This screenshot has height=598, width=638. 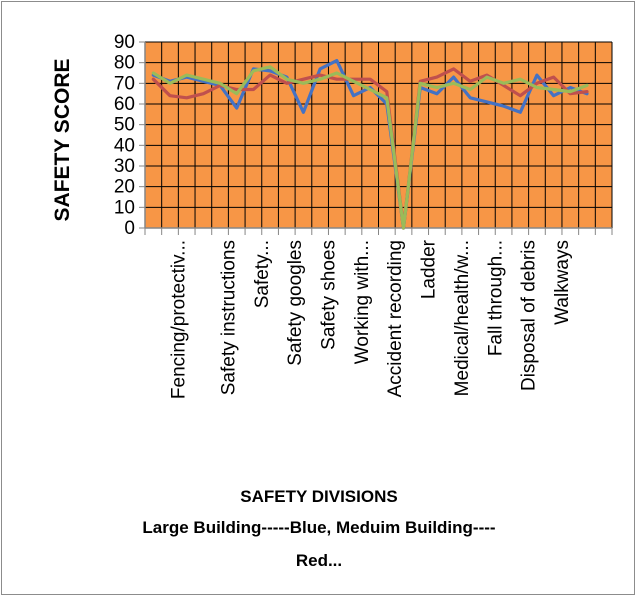 I want to click on y-tick-label-70: 70, so click(x=124, y=83).